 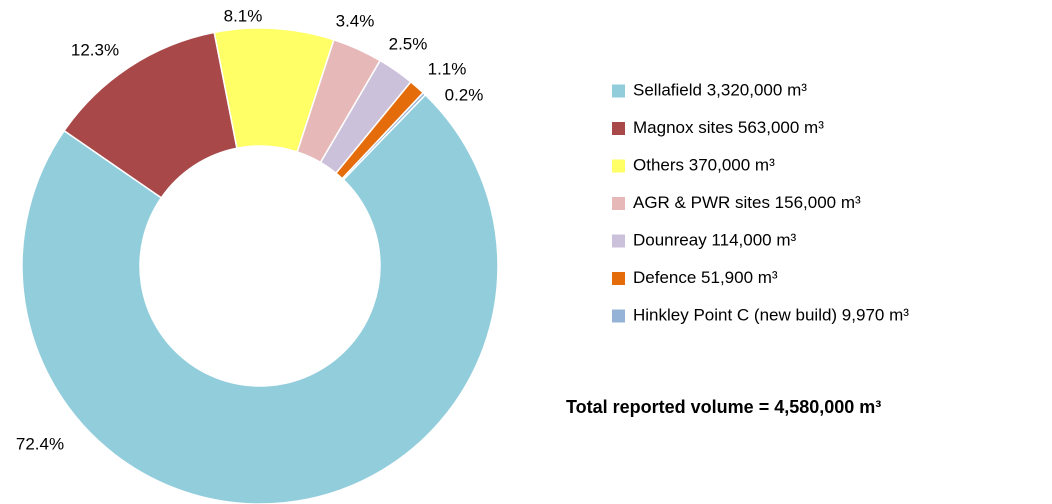 What do you see at coordinates (447, 68) in the screenshot?
I see `data-label: 1.1%` at bounding box center [447, 68].